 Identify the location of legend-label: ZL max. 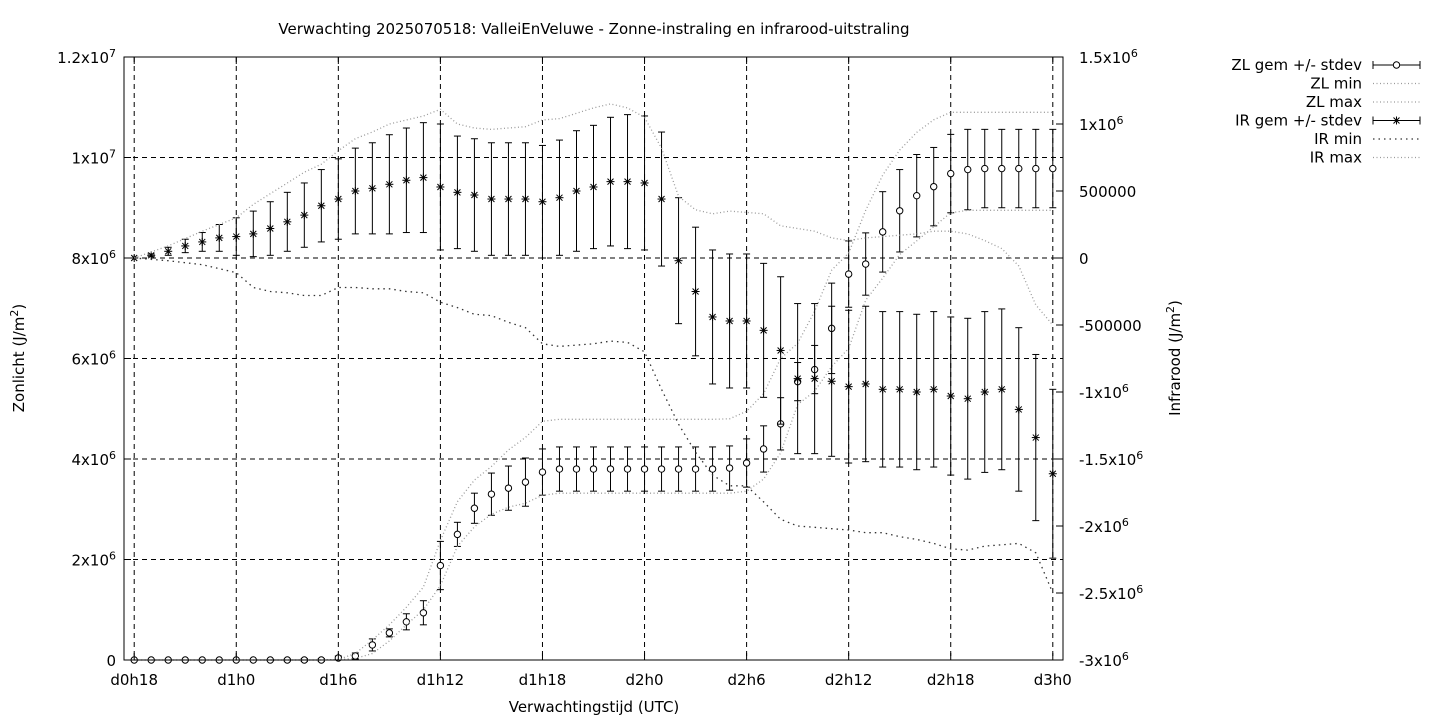
(1334, 102).